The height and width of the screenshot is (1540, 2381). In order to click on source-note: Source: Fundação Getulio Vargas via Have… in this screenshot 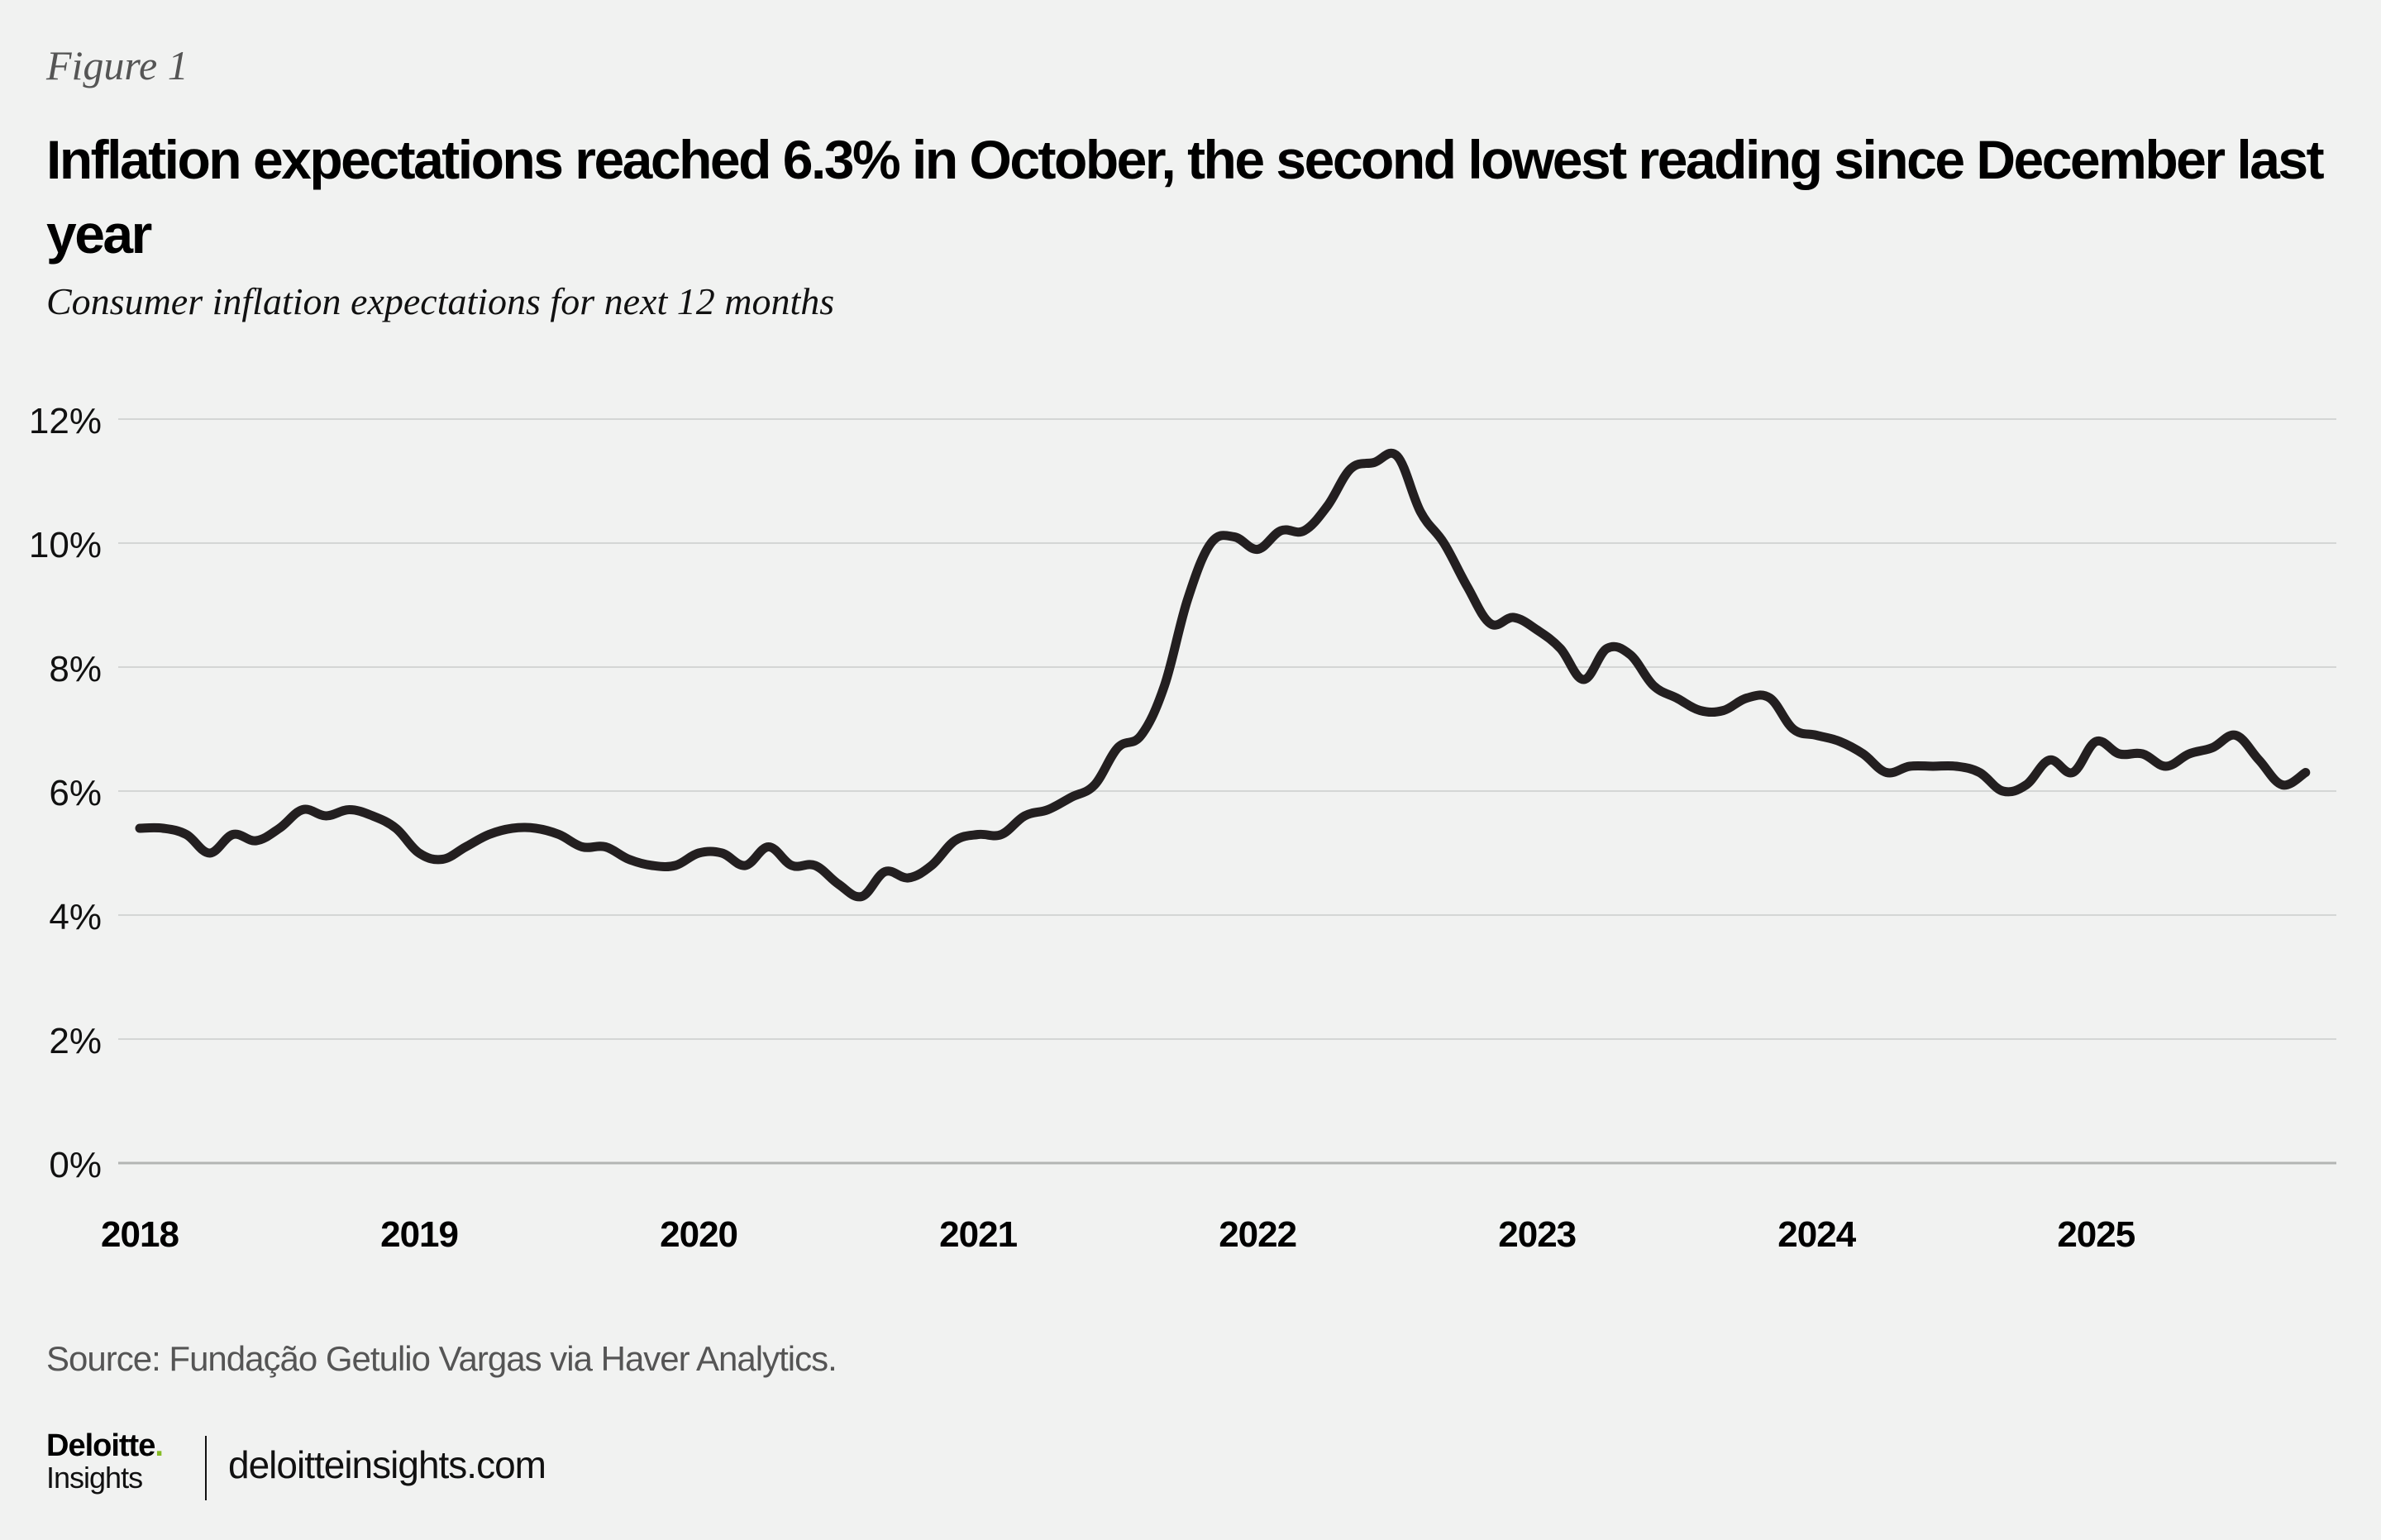, I will do `click(441, 1358)`.